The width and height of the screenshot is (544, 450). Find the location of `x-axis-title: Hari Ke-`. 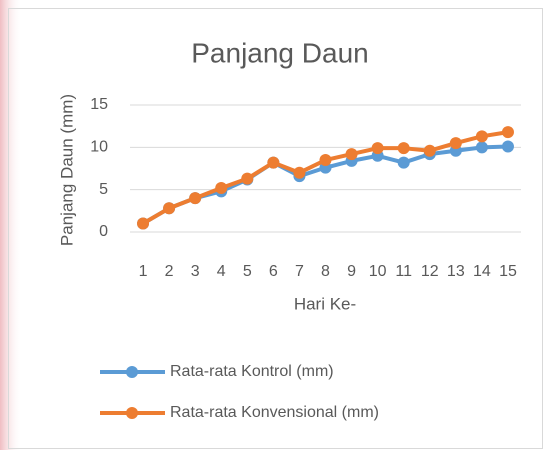

x-axis-title: Hari Ke- is located at coordinates (325, 303).